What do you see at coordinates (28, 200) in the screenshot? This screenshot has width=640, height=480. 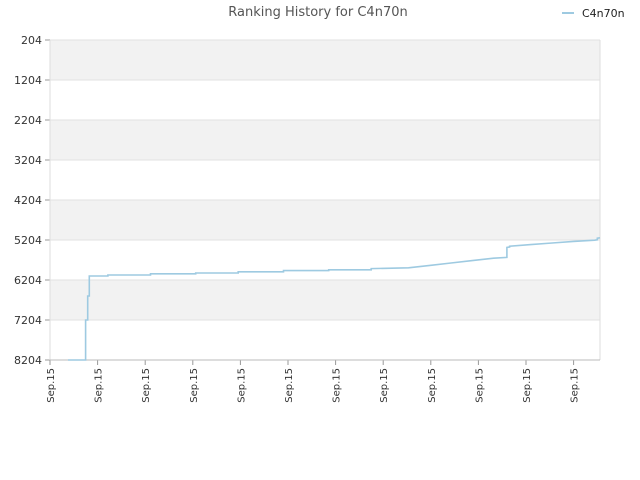 I see `y-tick-label: 4204` at bounding box center [28, 200].